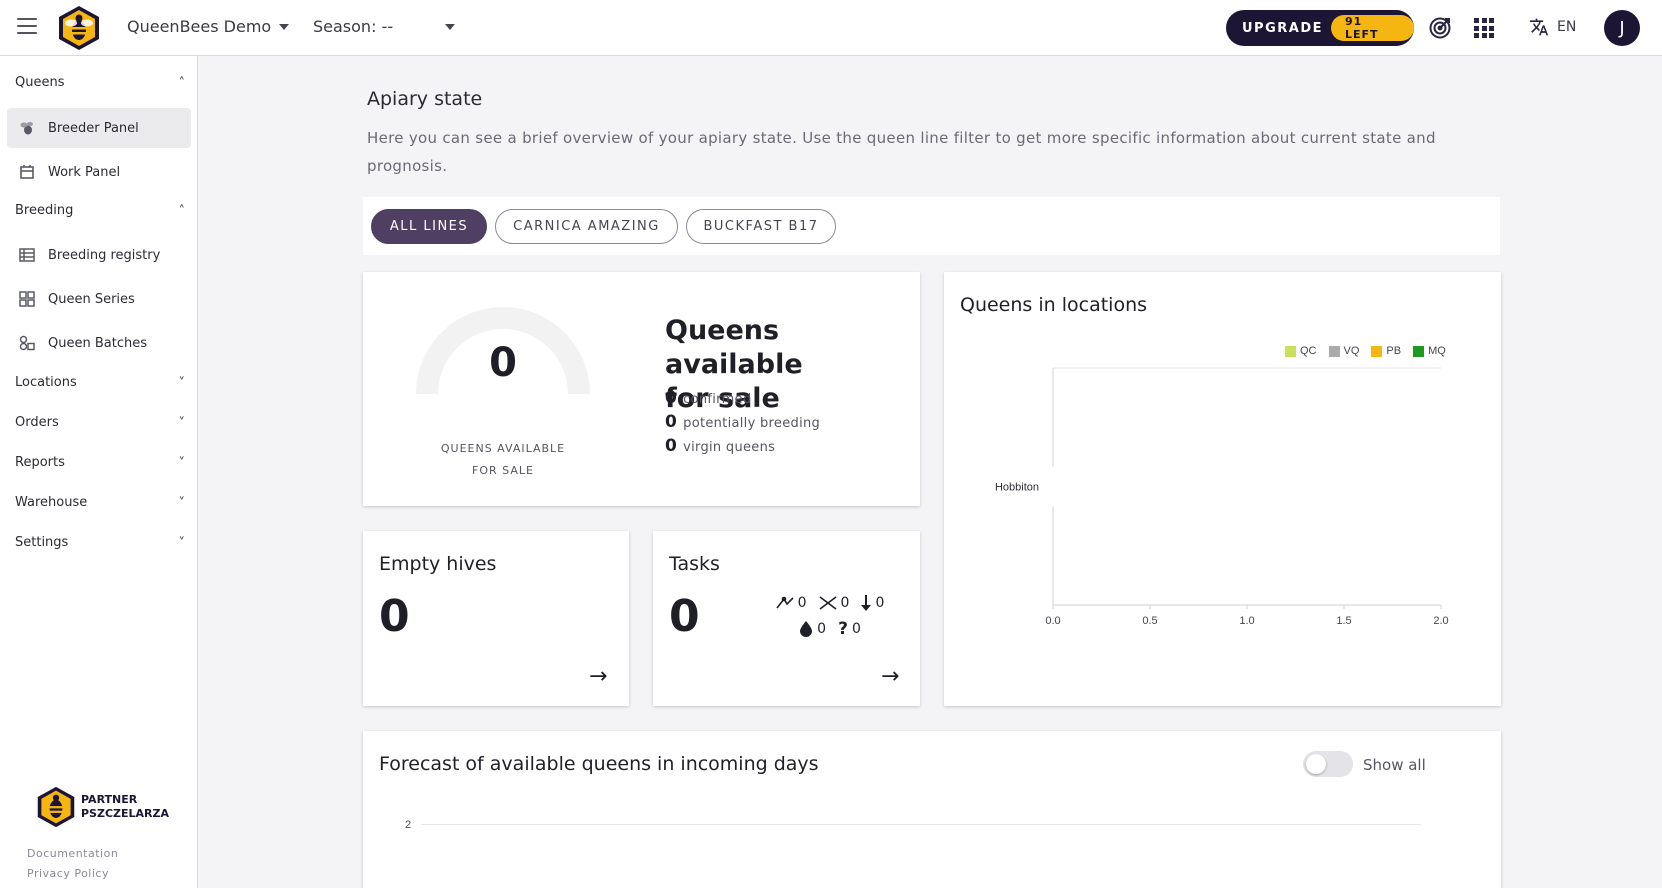 The height and width of the screenshot is (888, 1662). What do you see at coordinates (68, 873) in the screenshot?
I see `privacy-policy-link: Privacy Policy` at bounding box center [68, 873].